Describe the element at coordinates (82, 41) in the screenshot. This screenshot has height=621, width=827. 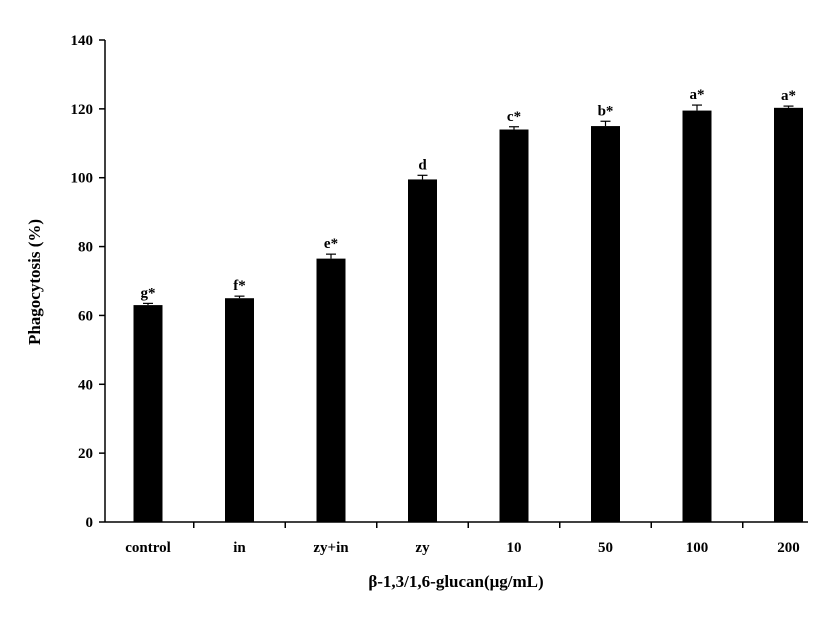
I see `y-tick-label: 140` at that location.